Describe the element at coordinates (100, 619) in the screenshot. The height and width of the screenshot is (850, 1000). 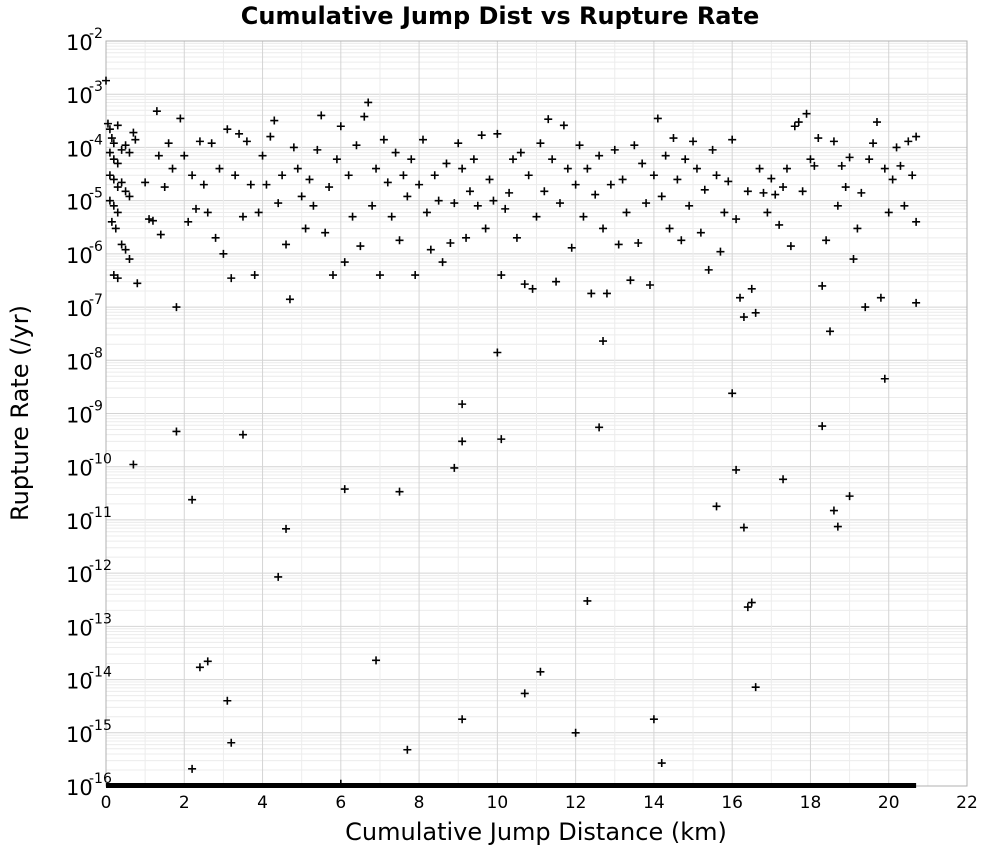
I see `y-tick-exponent: -13` at that location.